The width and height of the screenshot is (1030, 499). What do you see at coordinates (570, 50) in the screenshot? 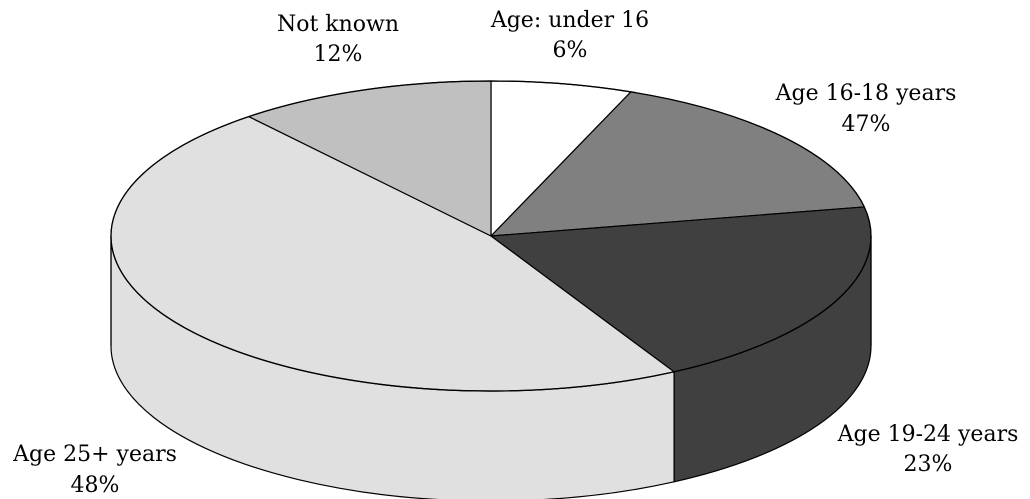
I see `slice-percent-1: 6%` at bounding box center [570, 50].